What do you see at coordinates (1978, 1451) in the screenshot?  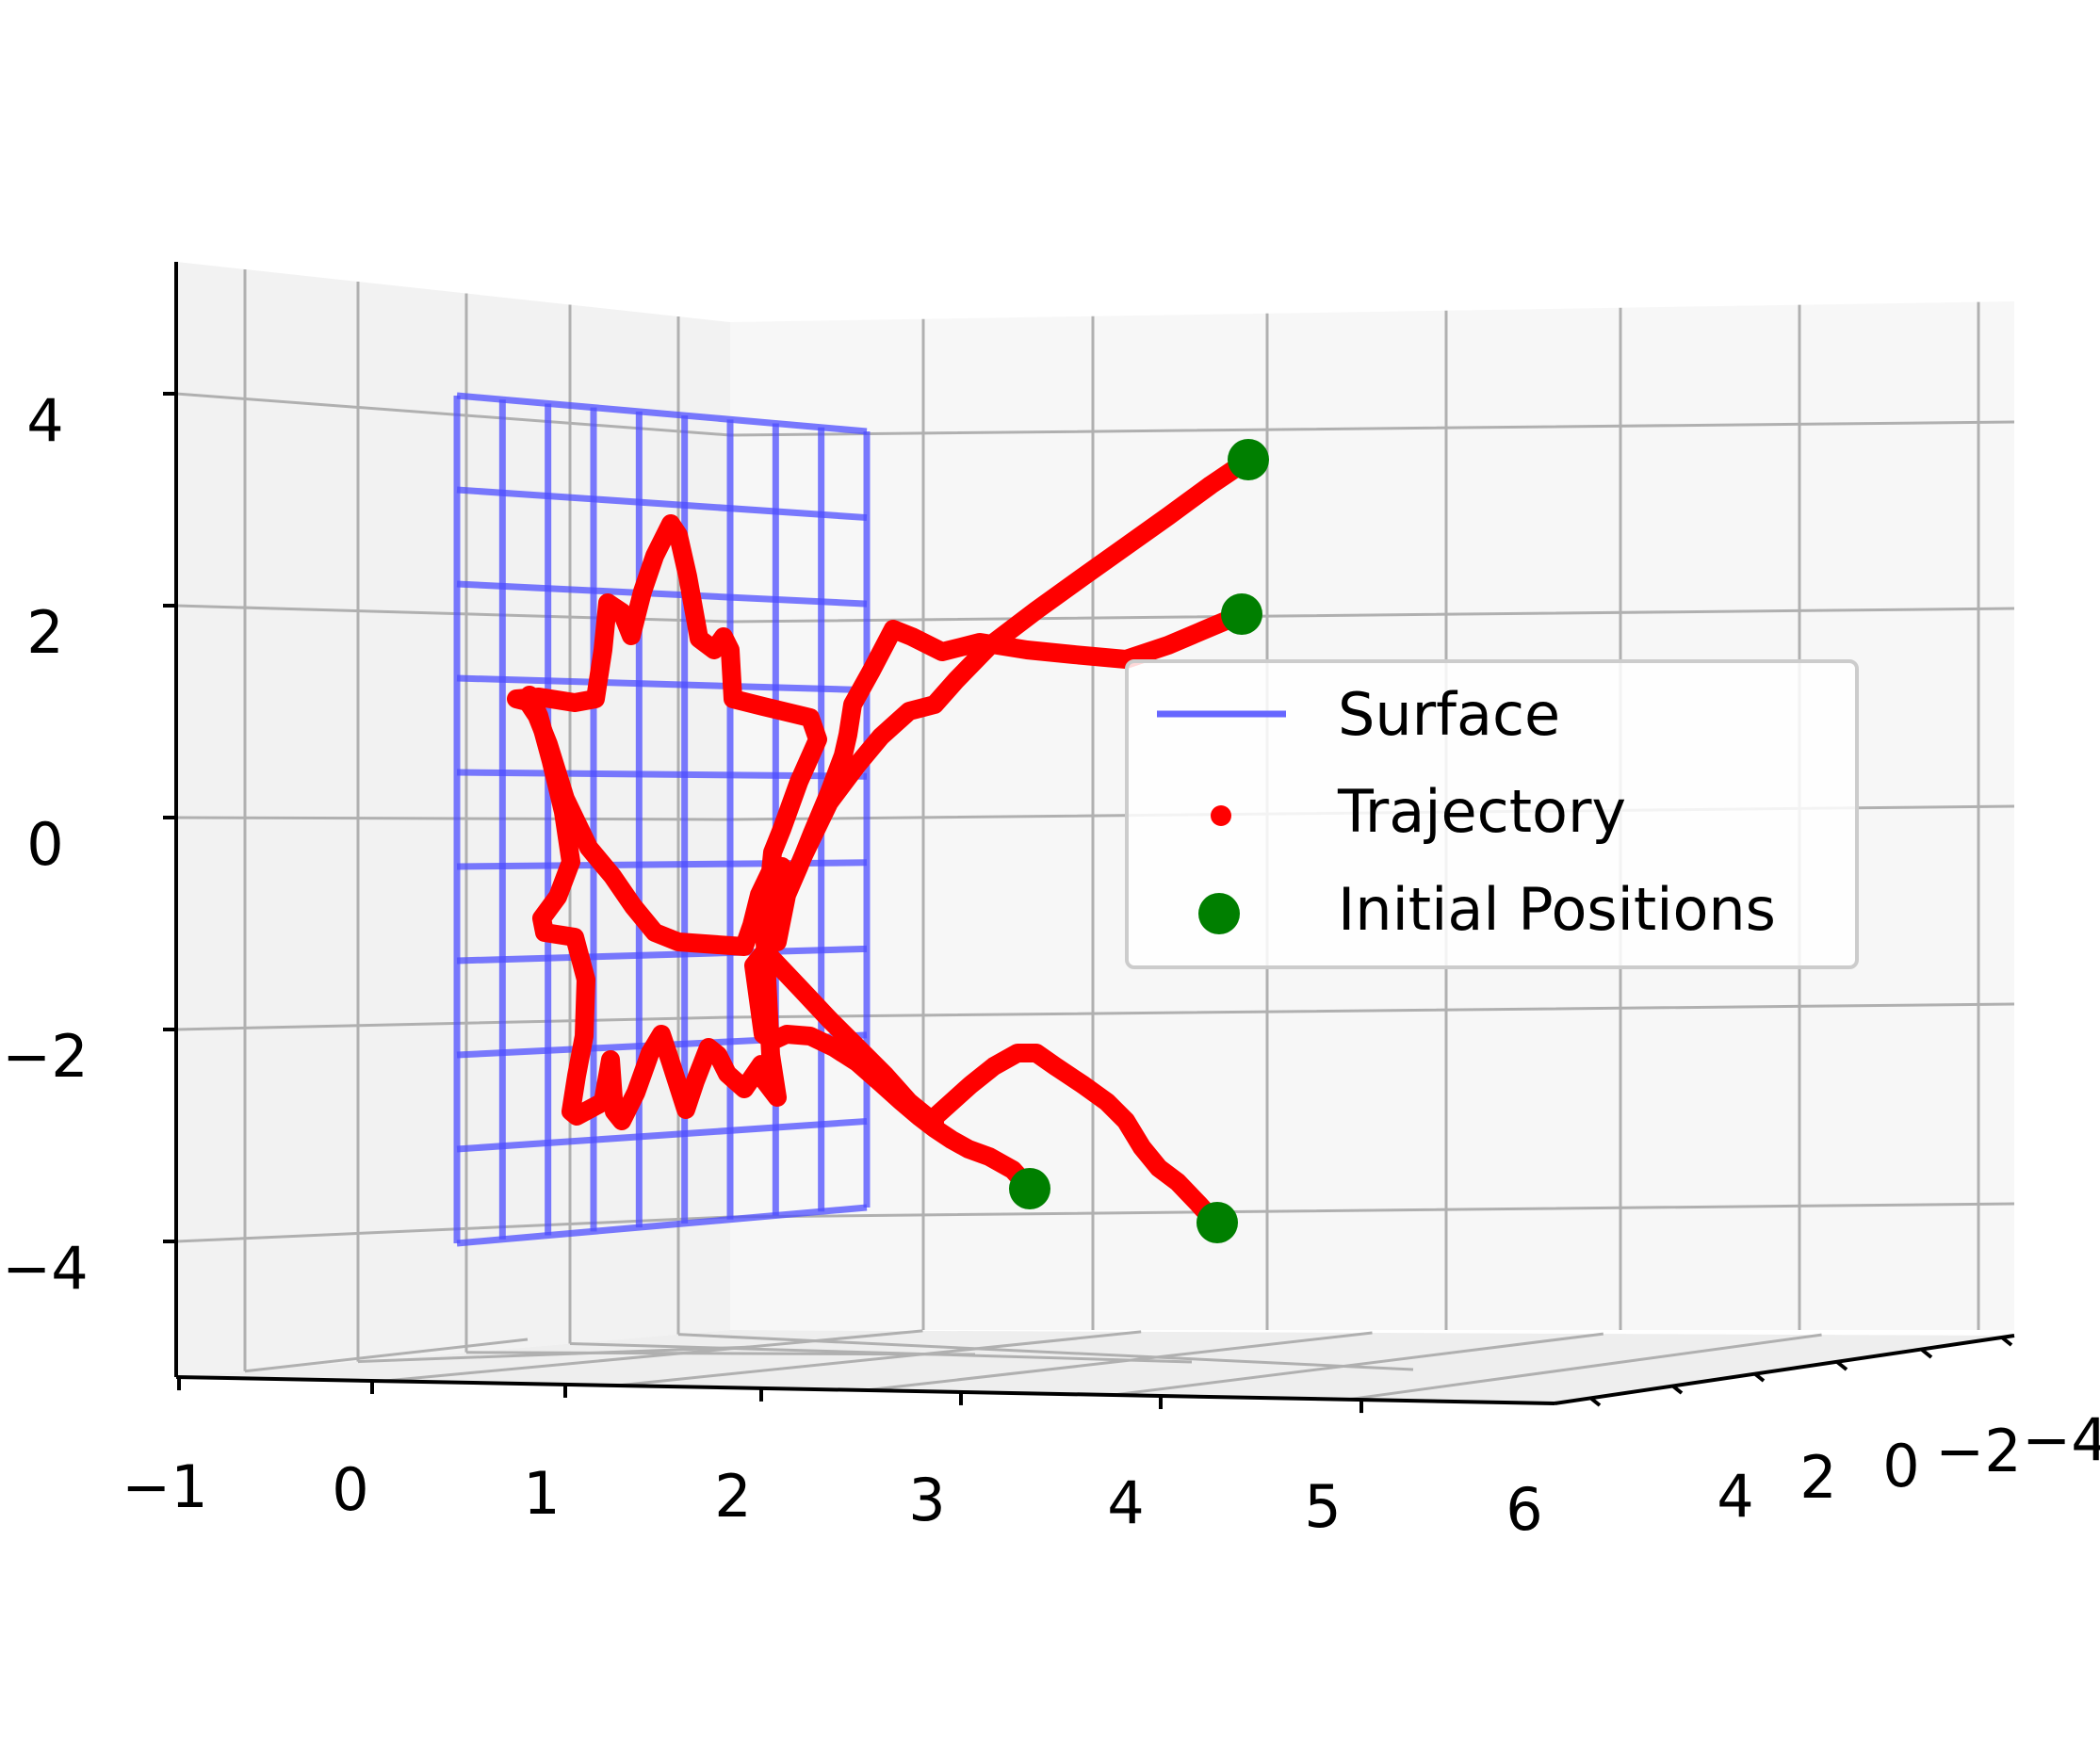 I see `y-tick-label: −2` at bounding box center [1978, 1451].